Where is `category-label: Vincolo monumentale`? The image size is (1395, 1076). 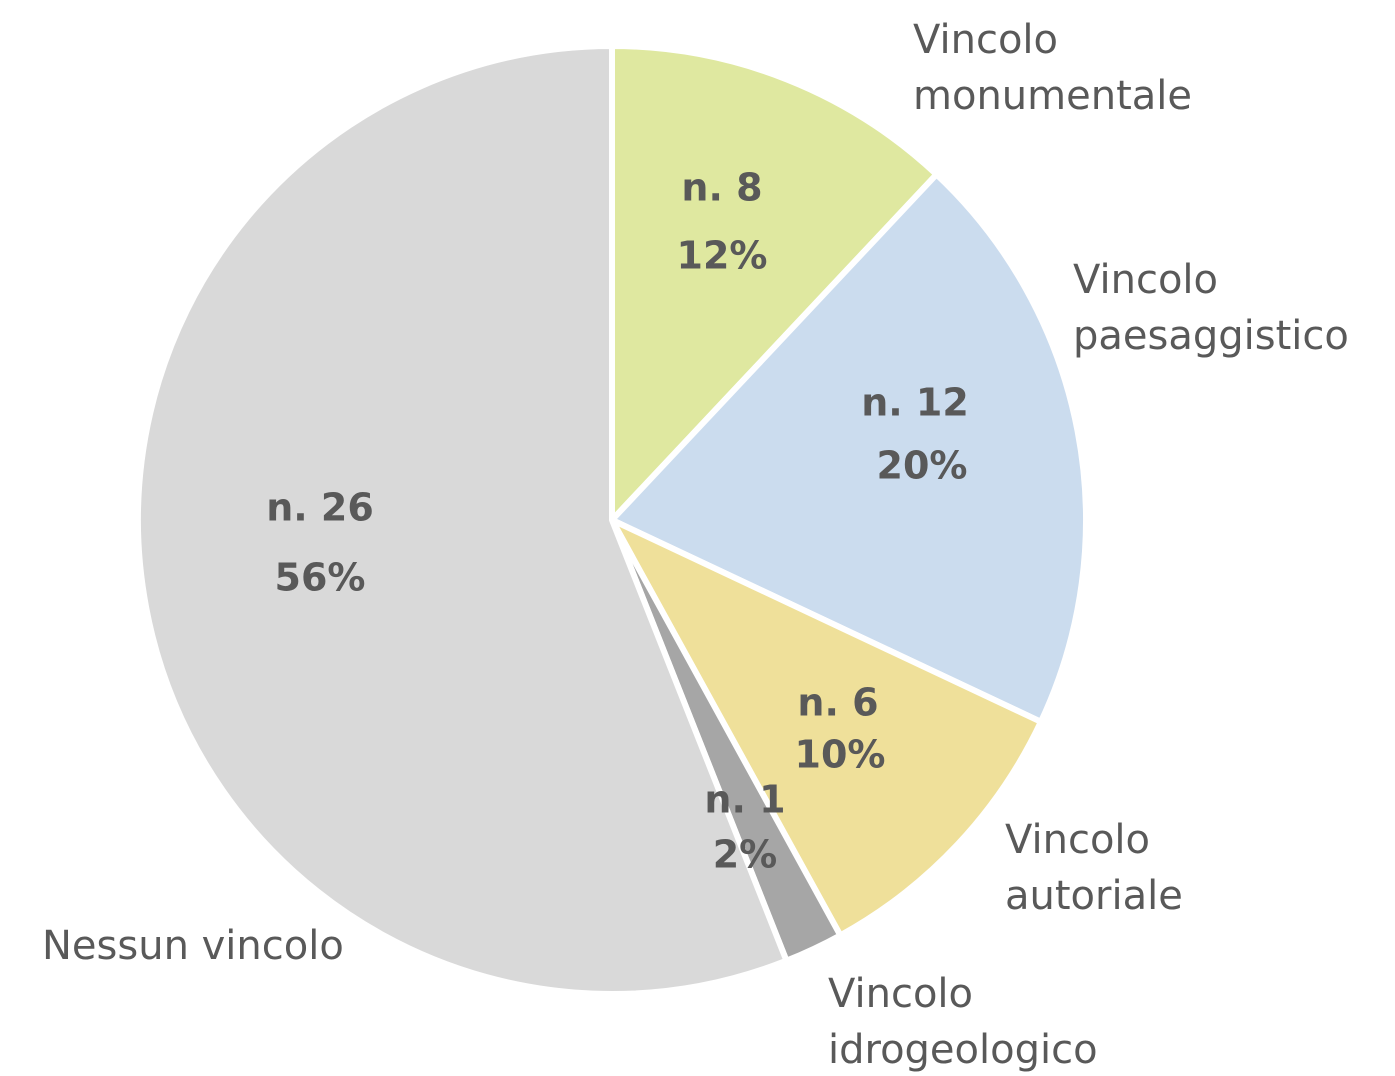 category-label: Vincolo monumentale is located at coordinates (1052, 68).